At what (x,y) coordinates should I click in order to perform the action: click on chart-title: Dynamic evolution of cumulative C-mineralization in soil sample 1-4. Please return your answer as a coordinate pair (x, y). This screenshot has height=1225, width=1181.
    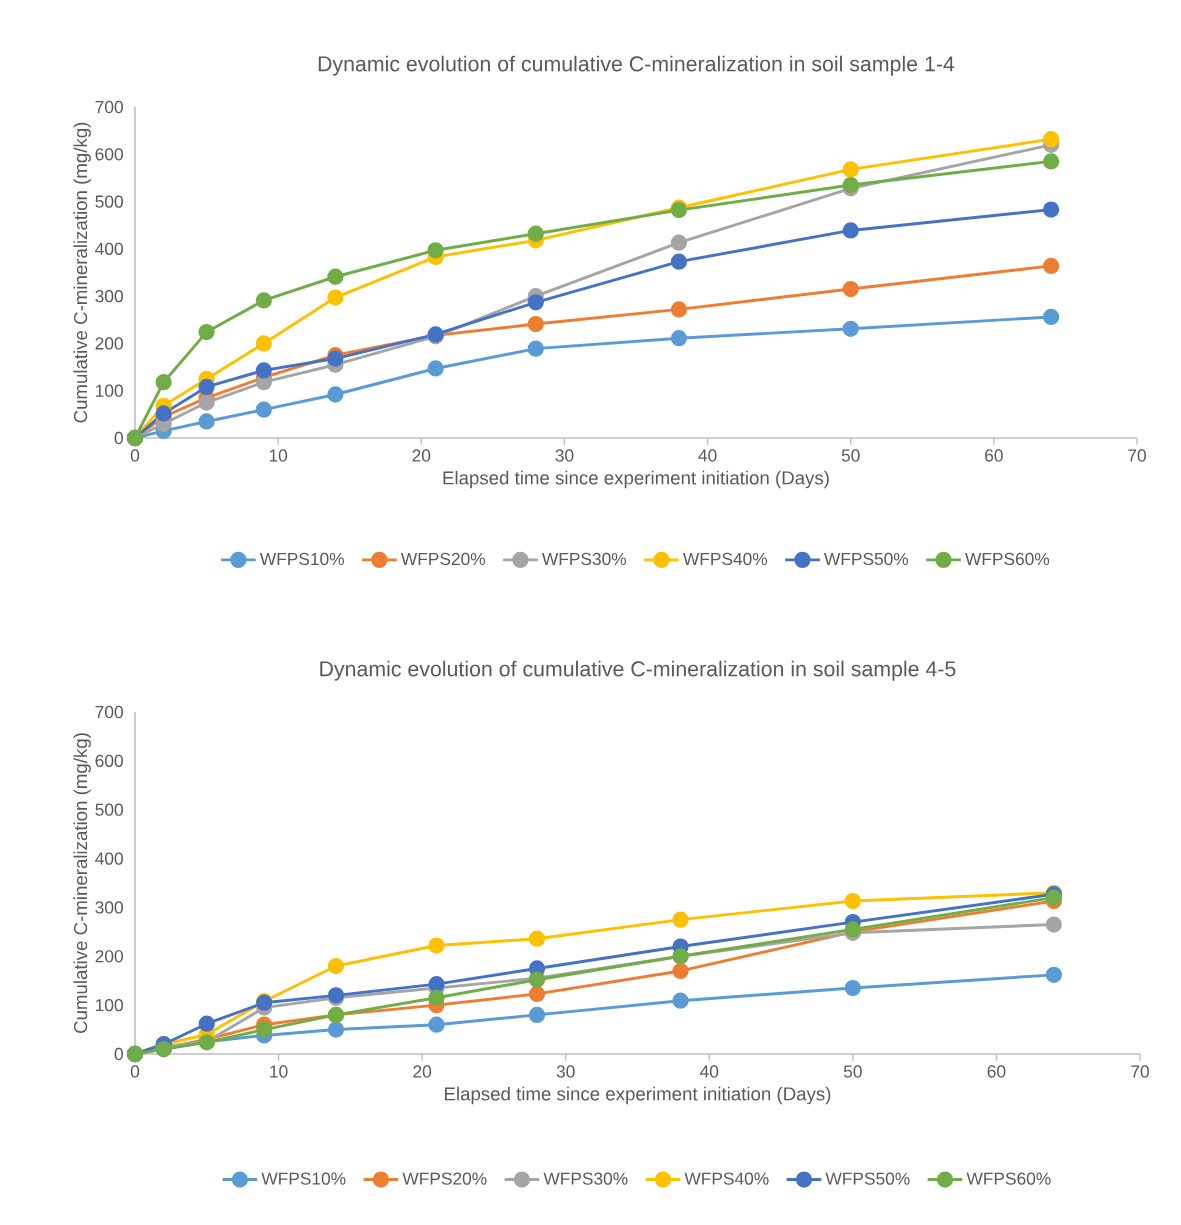
    Looking at the image, I should click on (636, 65).